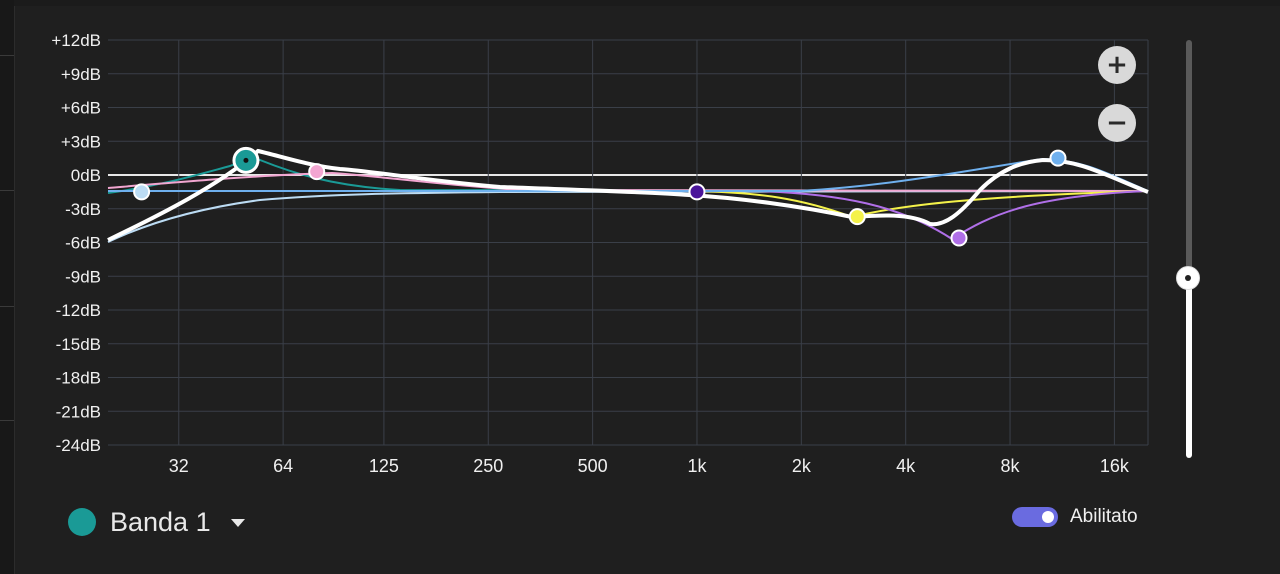 The height and width of the screenshot is (574, 1280). I want to click on band-7-handle, so click(1058, 158).